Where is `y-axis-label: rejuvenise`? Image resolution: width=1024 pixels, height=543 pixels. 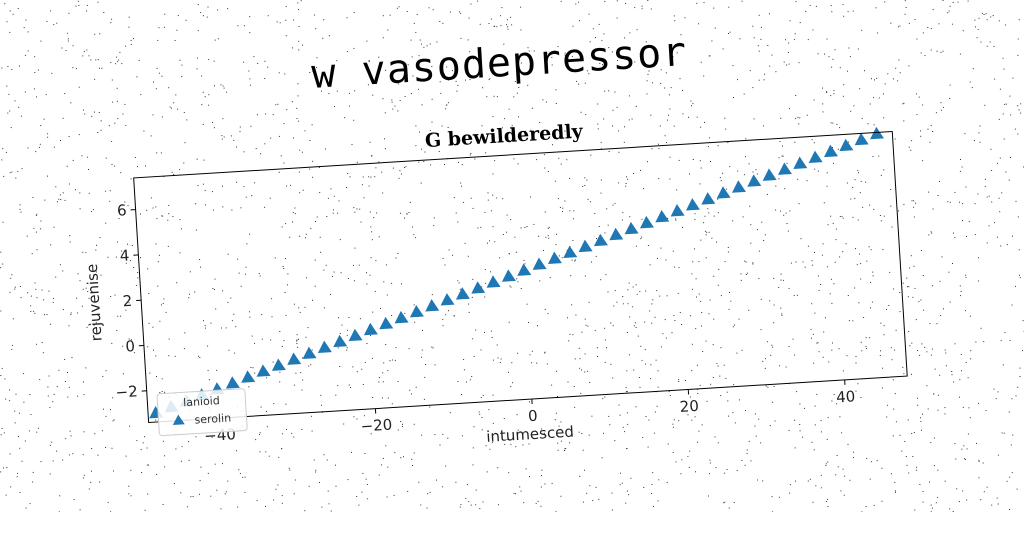
y-axis-label: rejuvenise is located at coordinates (94, 302).